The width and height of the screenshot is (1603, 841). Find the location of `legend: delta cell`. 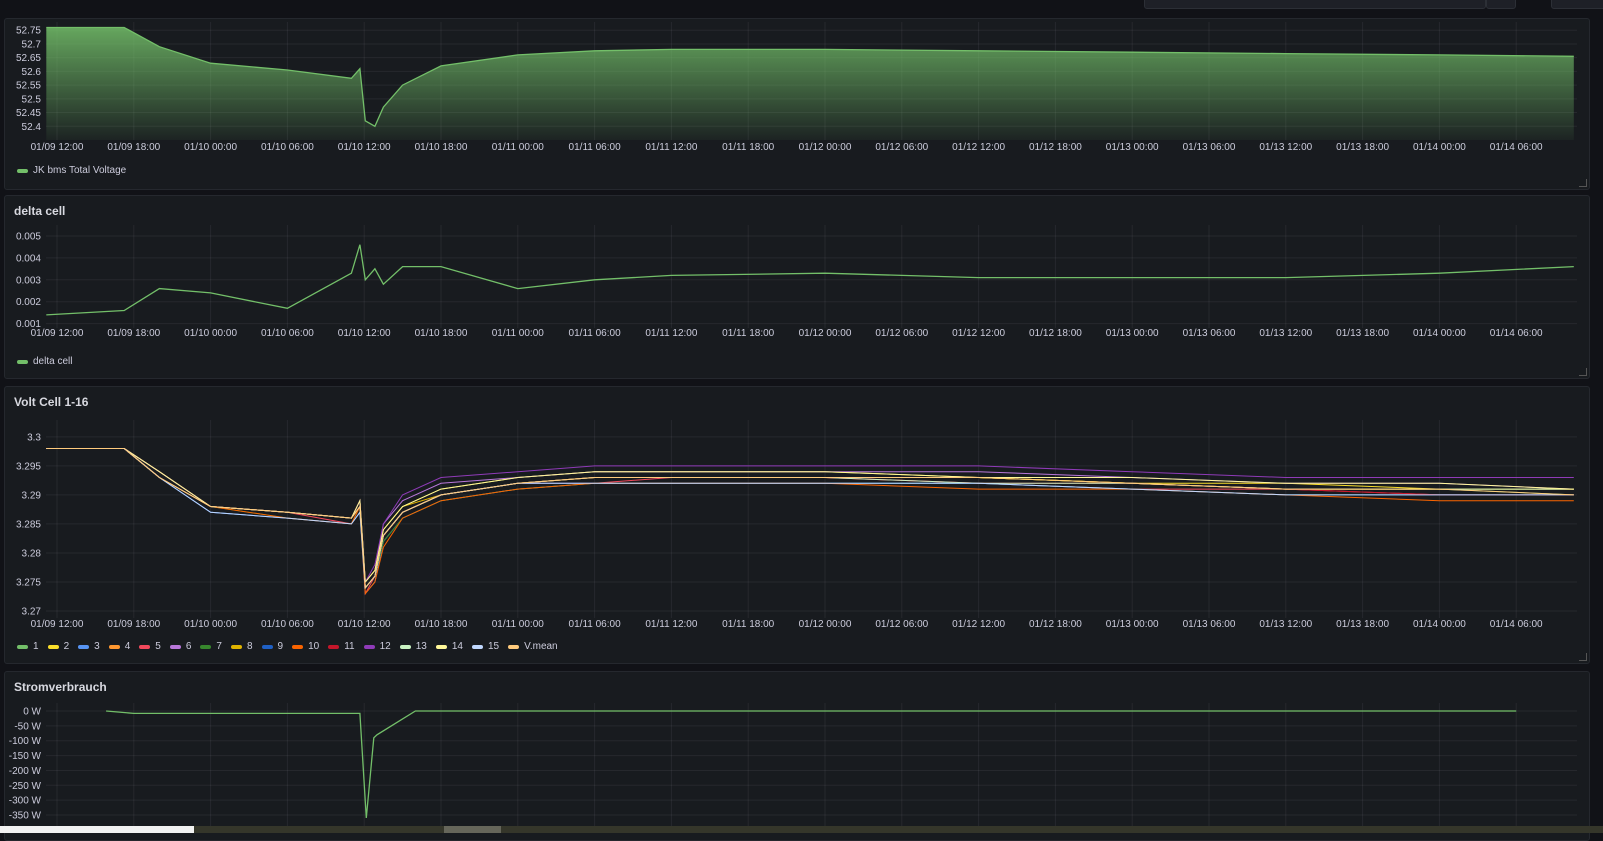

legend: delta cell is located at coordinates (44, 361).